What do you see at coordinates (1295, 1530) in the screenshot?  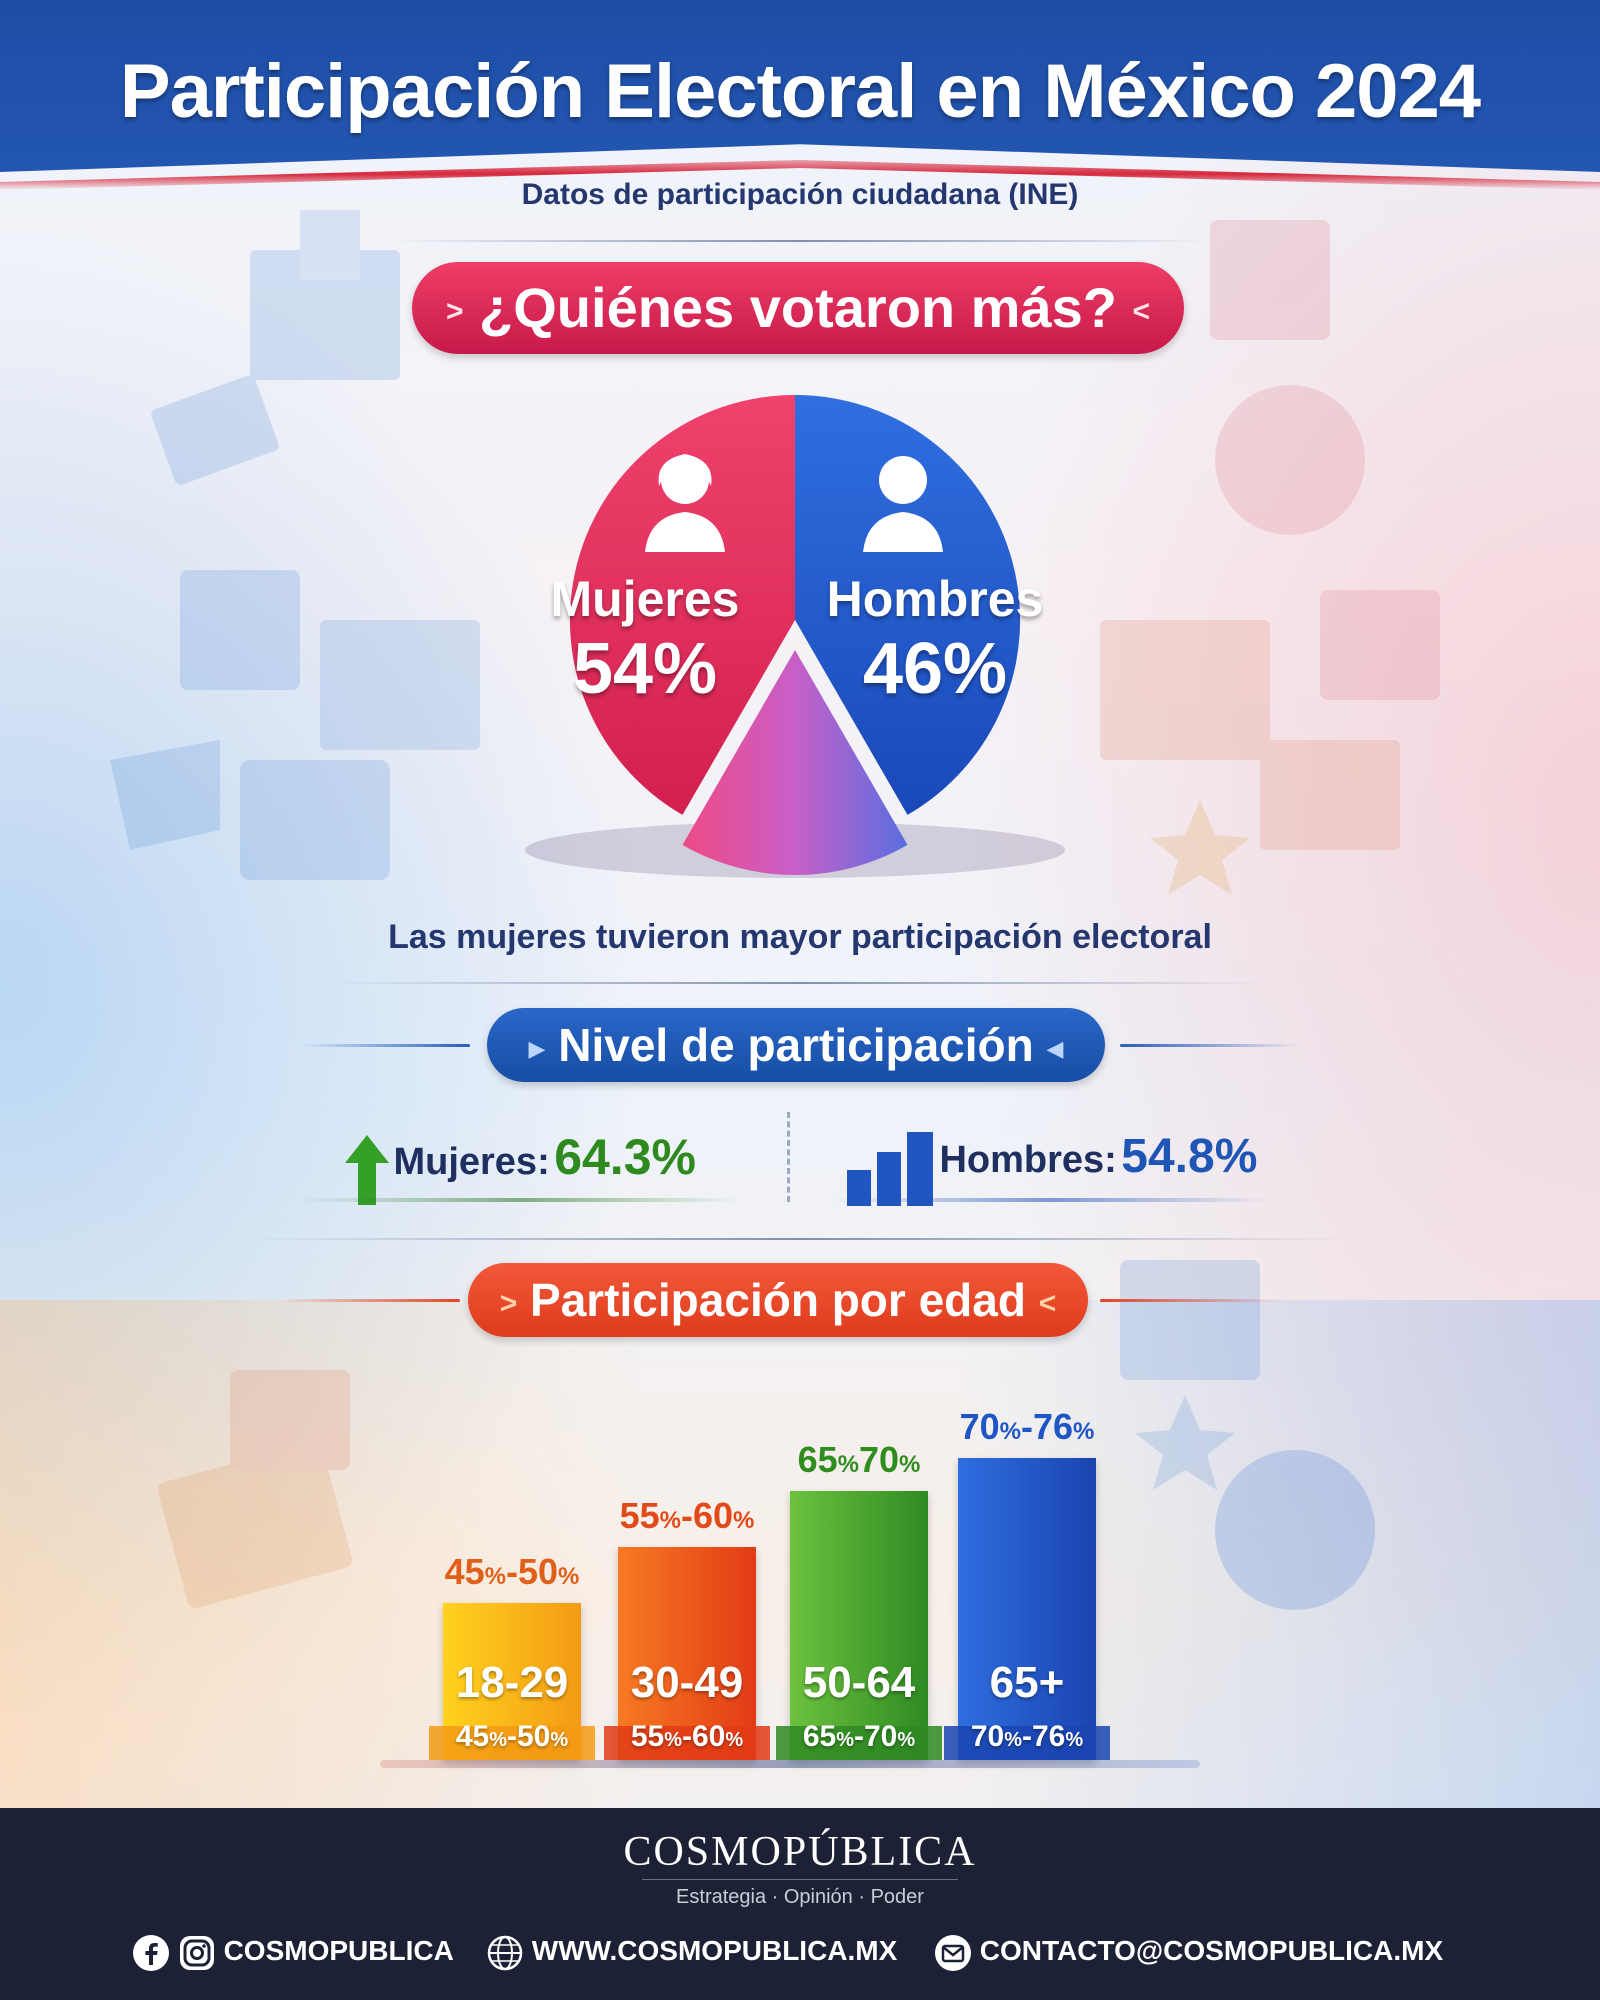 I see `check-badge-icon` at bounding box center [1295, 1530].